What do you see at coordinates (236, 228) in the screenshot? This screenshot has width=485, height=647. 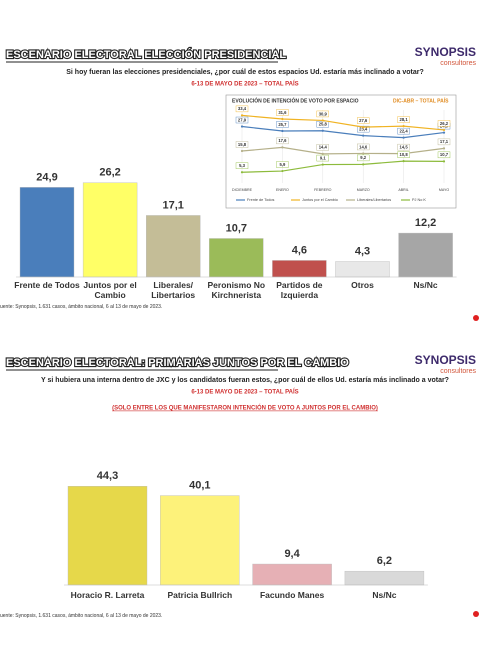 I see `value-label: 10,7` at bounding box center [236, 228].